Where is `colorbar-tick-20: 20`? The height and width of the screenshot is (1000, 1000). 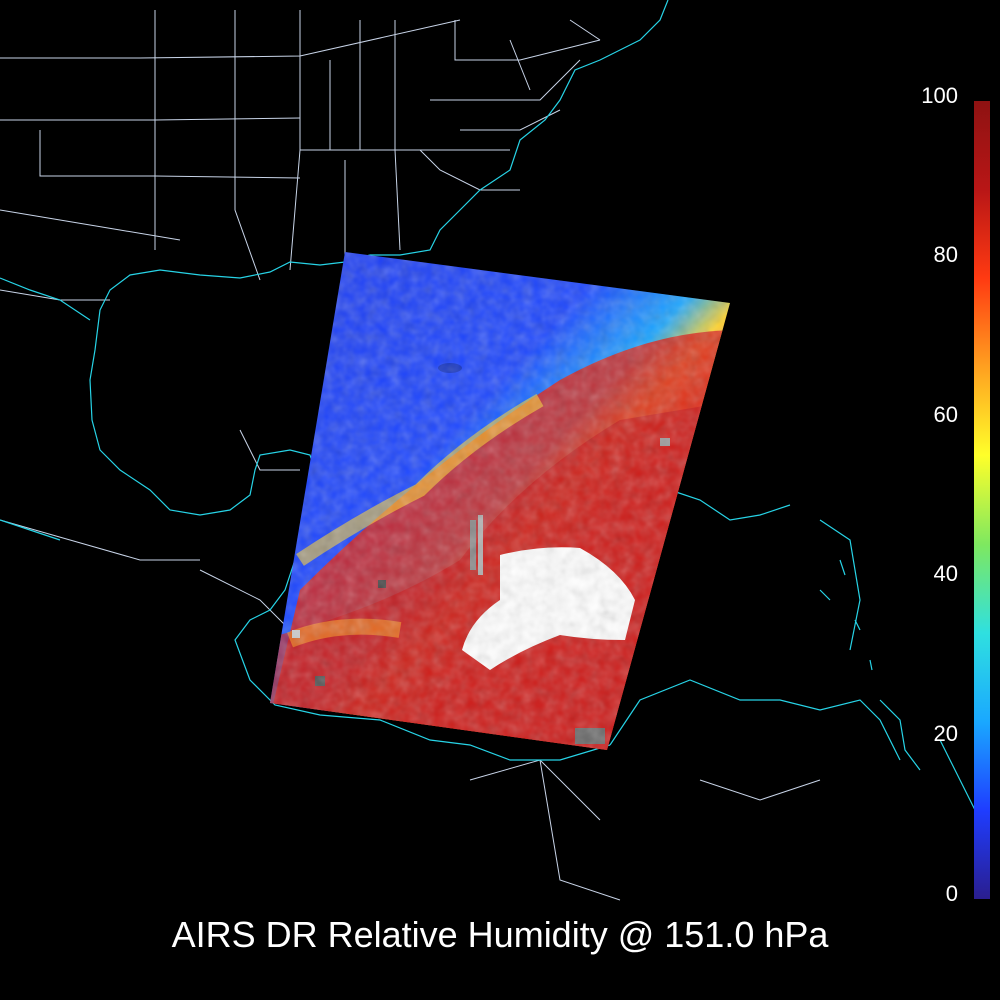 colorbar-tick-20: 20 is located at coordinates (945, 733).